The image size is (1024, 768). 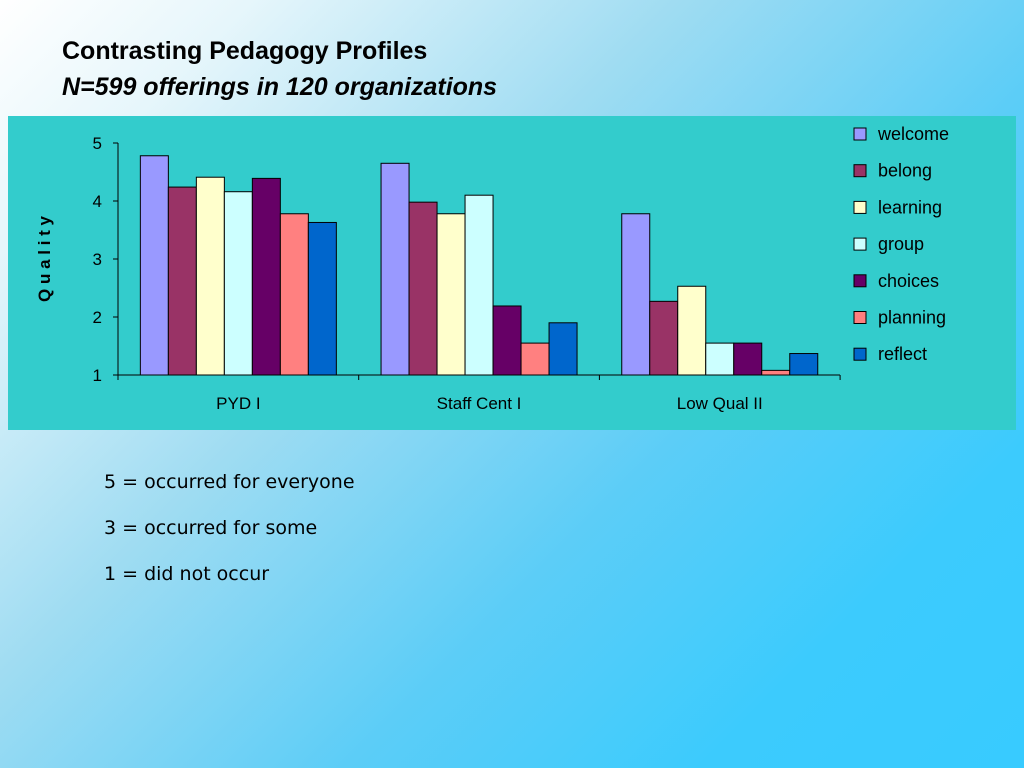 I want to click on x-category-label: Low Qual II, so click(x=720, y=403).